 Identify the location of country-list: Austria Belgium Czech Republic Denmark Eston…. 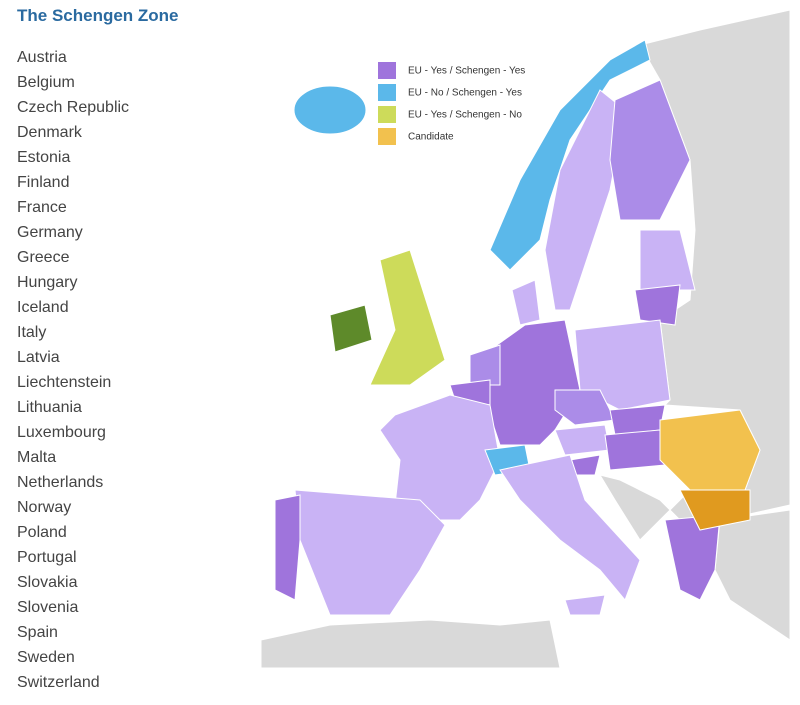
(73, 372).